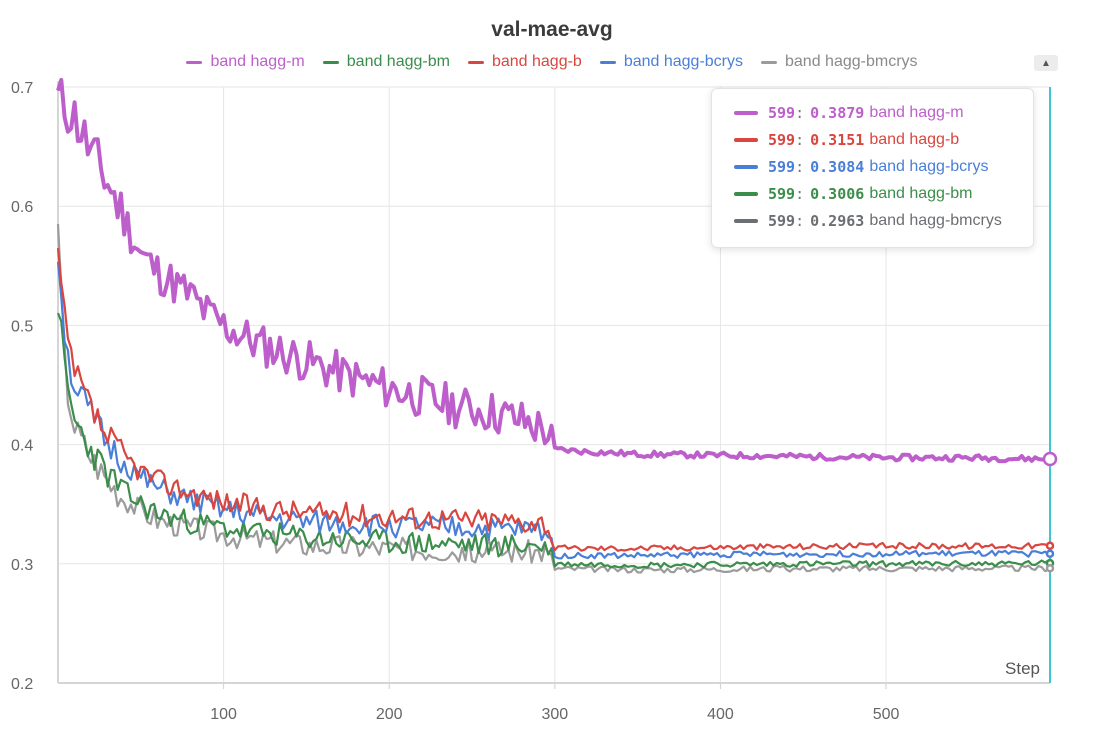  What do you see at coordinates (398, 61) in the screenshot?
I see `legend-label: band hagg-bm` at bounding box center [398, 61].